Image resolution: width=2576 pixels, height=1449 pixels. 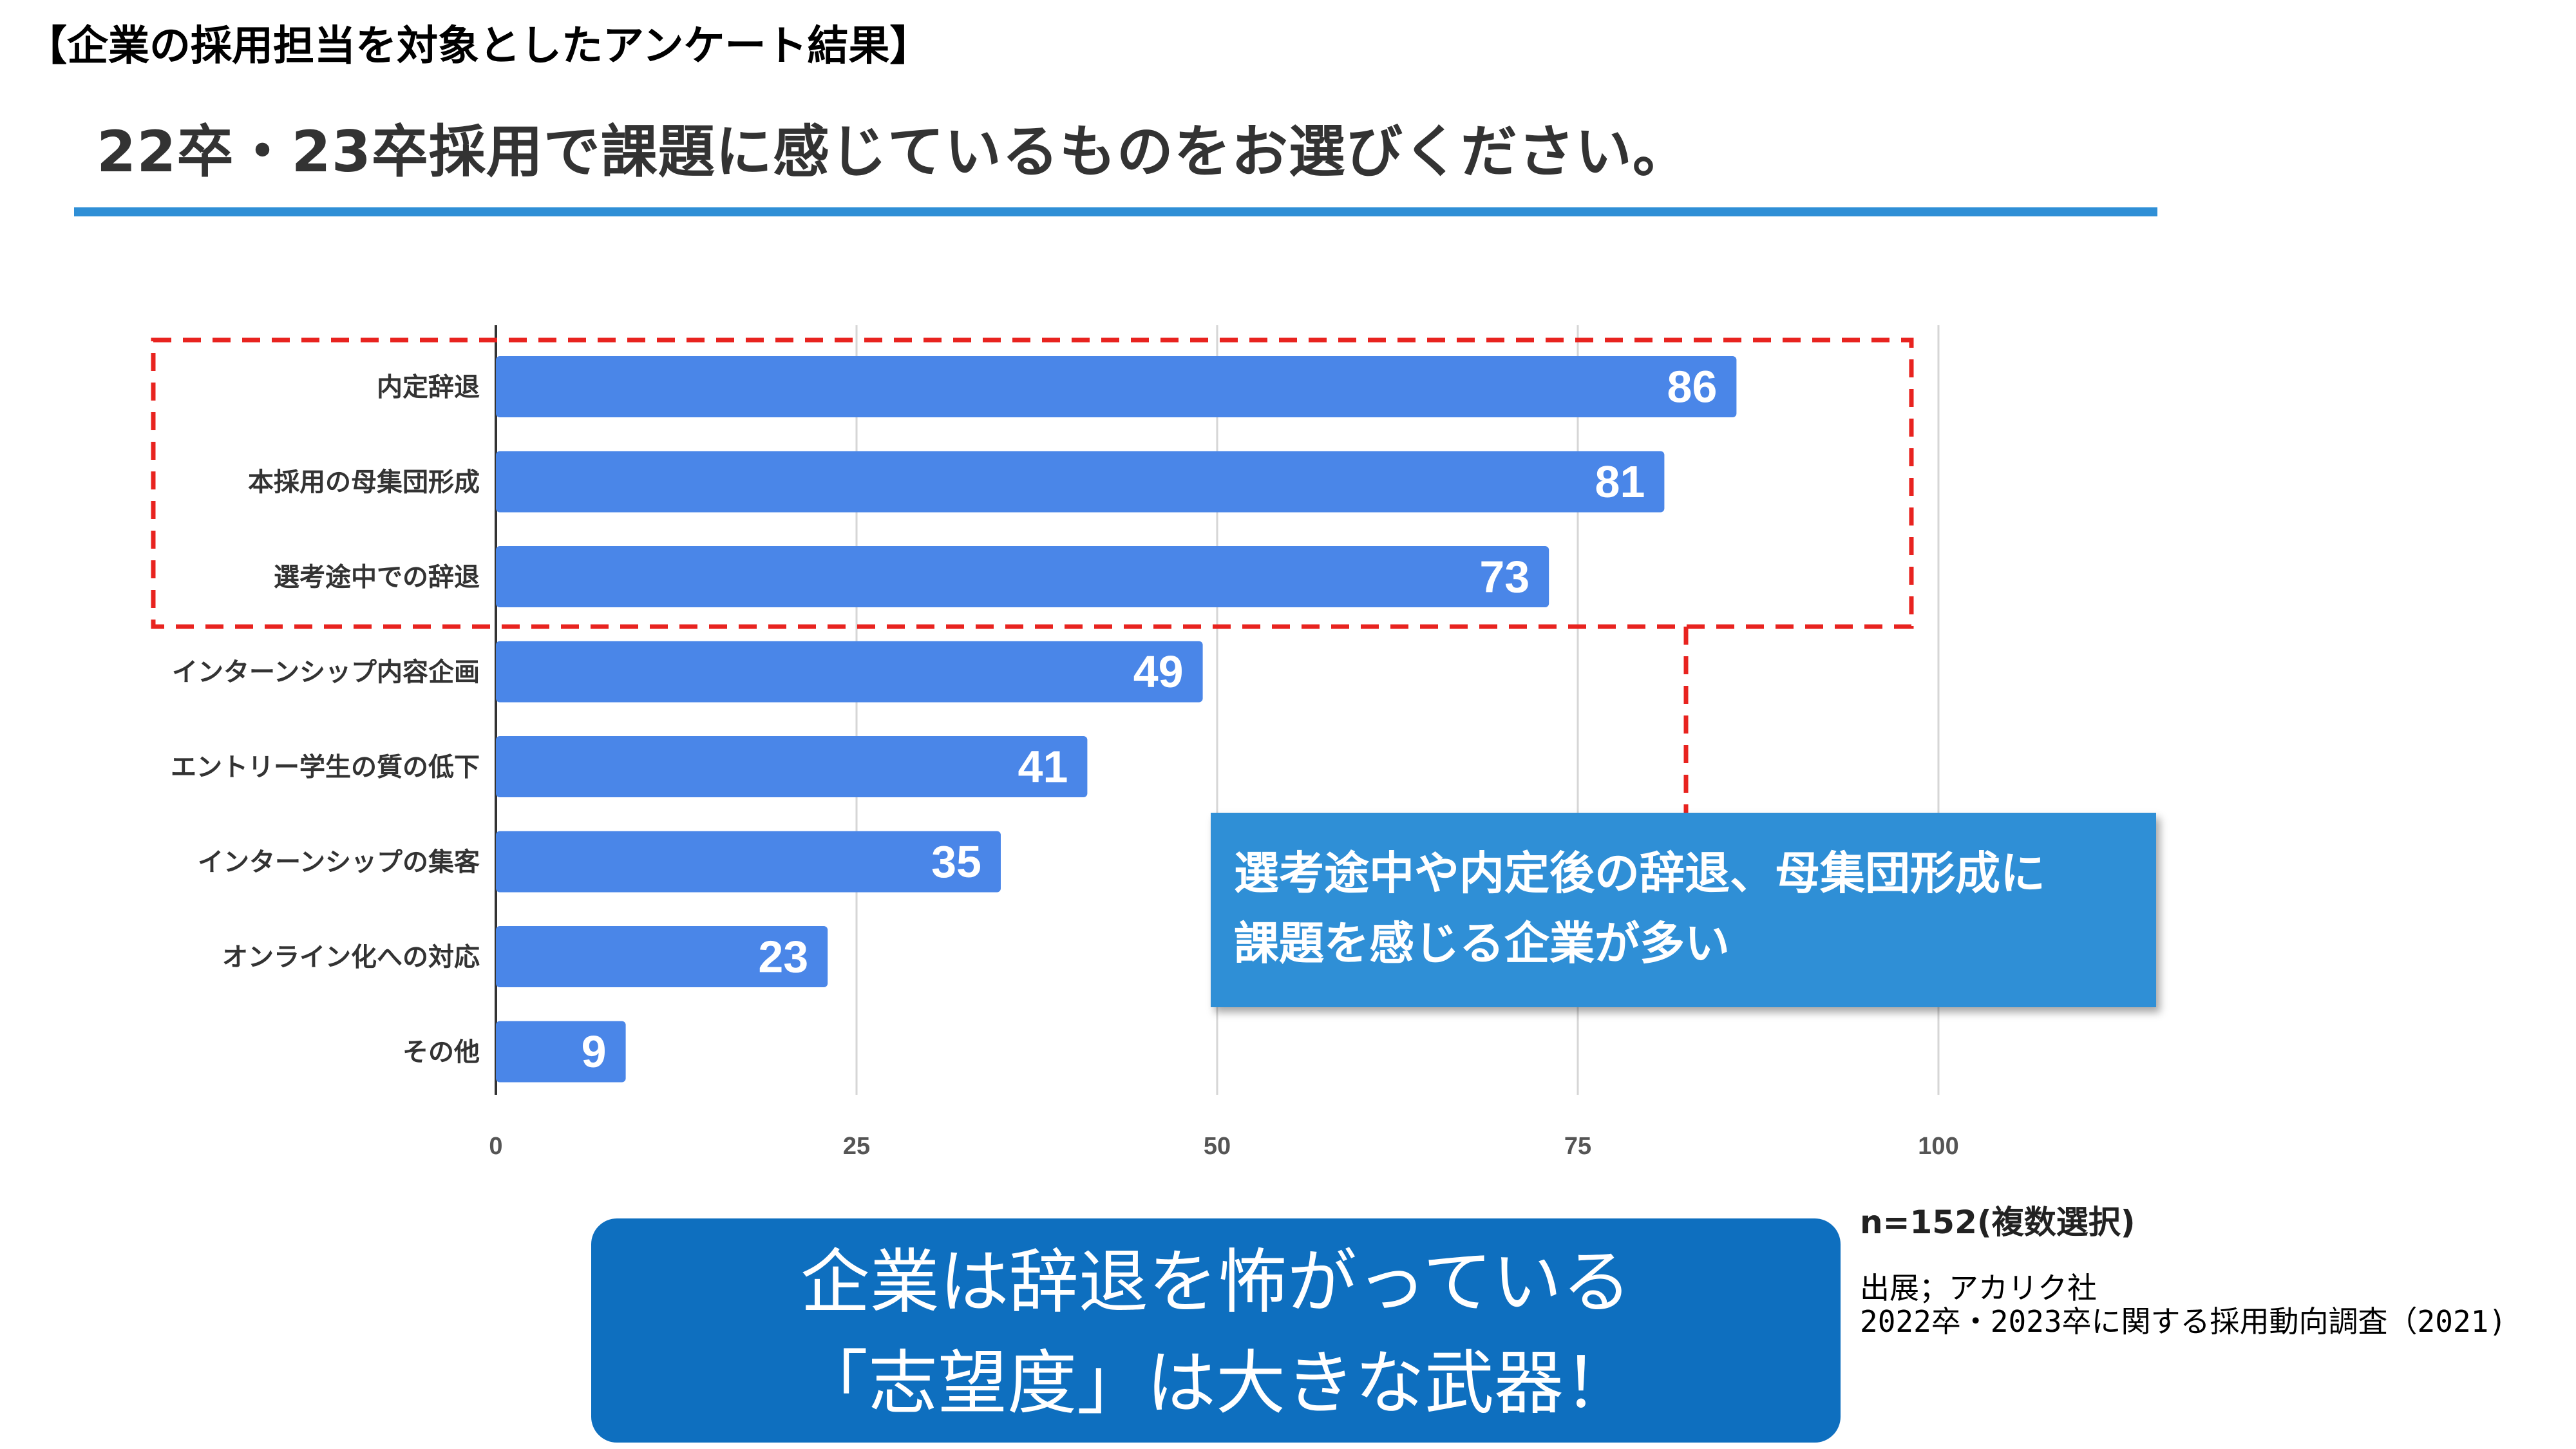 What do you see at coordinates (339, 862) in the screenshot?
I see `category-label: インターンシップの集客` at bounding box center [339, 862].